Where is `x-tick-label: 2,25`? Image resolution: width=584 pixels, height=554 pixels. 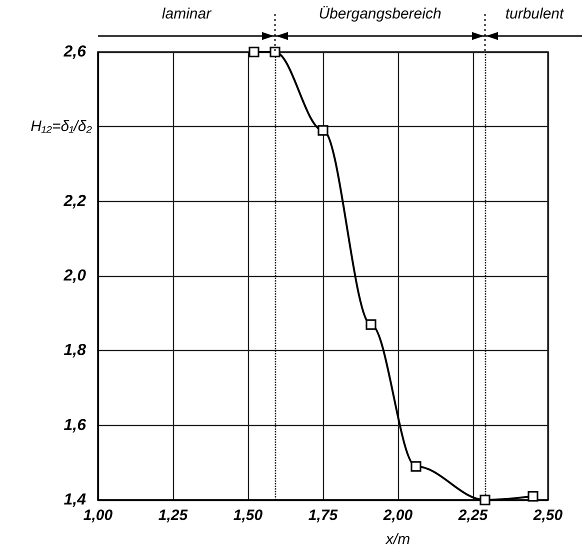
x-tick-label: 2,25 is located at coordinates (472, 515).